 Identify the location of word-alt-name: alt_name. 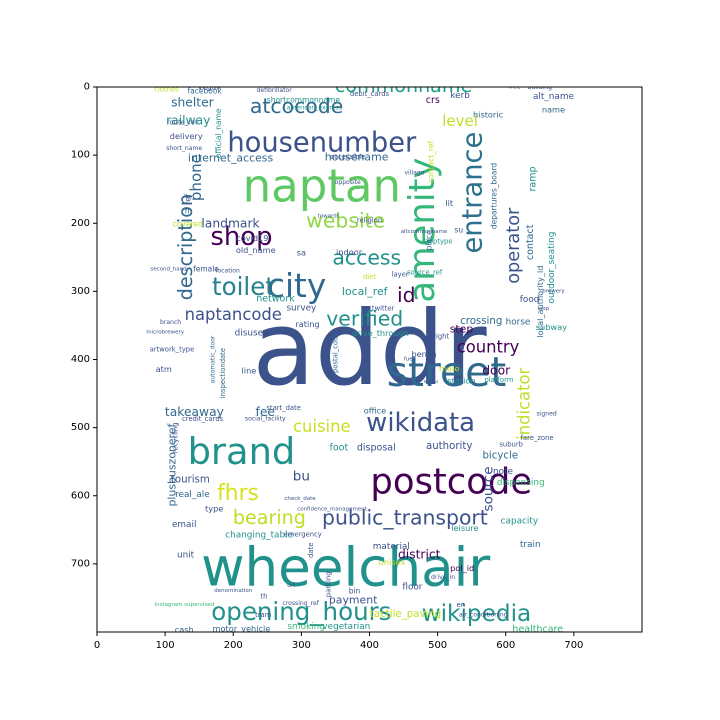
(553, 97).